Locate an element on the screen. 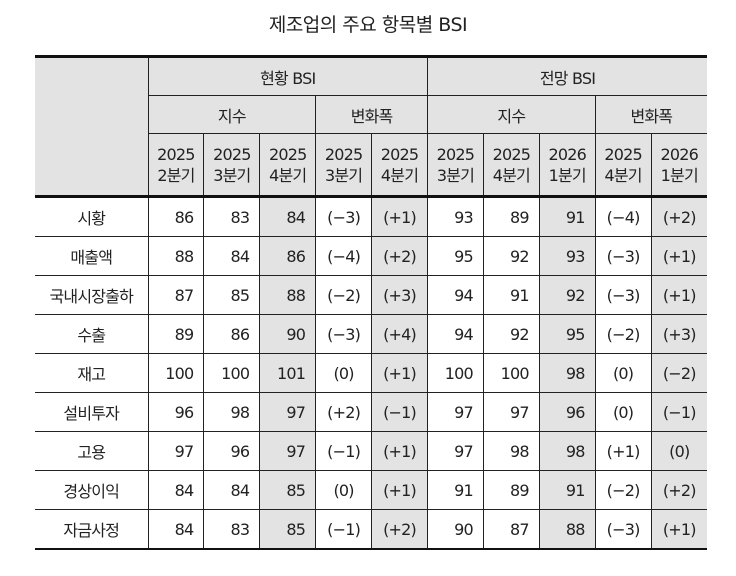 This screenshot has height=576, width=736. group-header: 전망 BSI is located at coordinates (567, 75).